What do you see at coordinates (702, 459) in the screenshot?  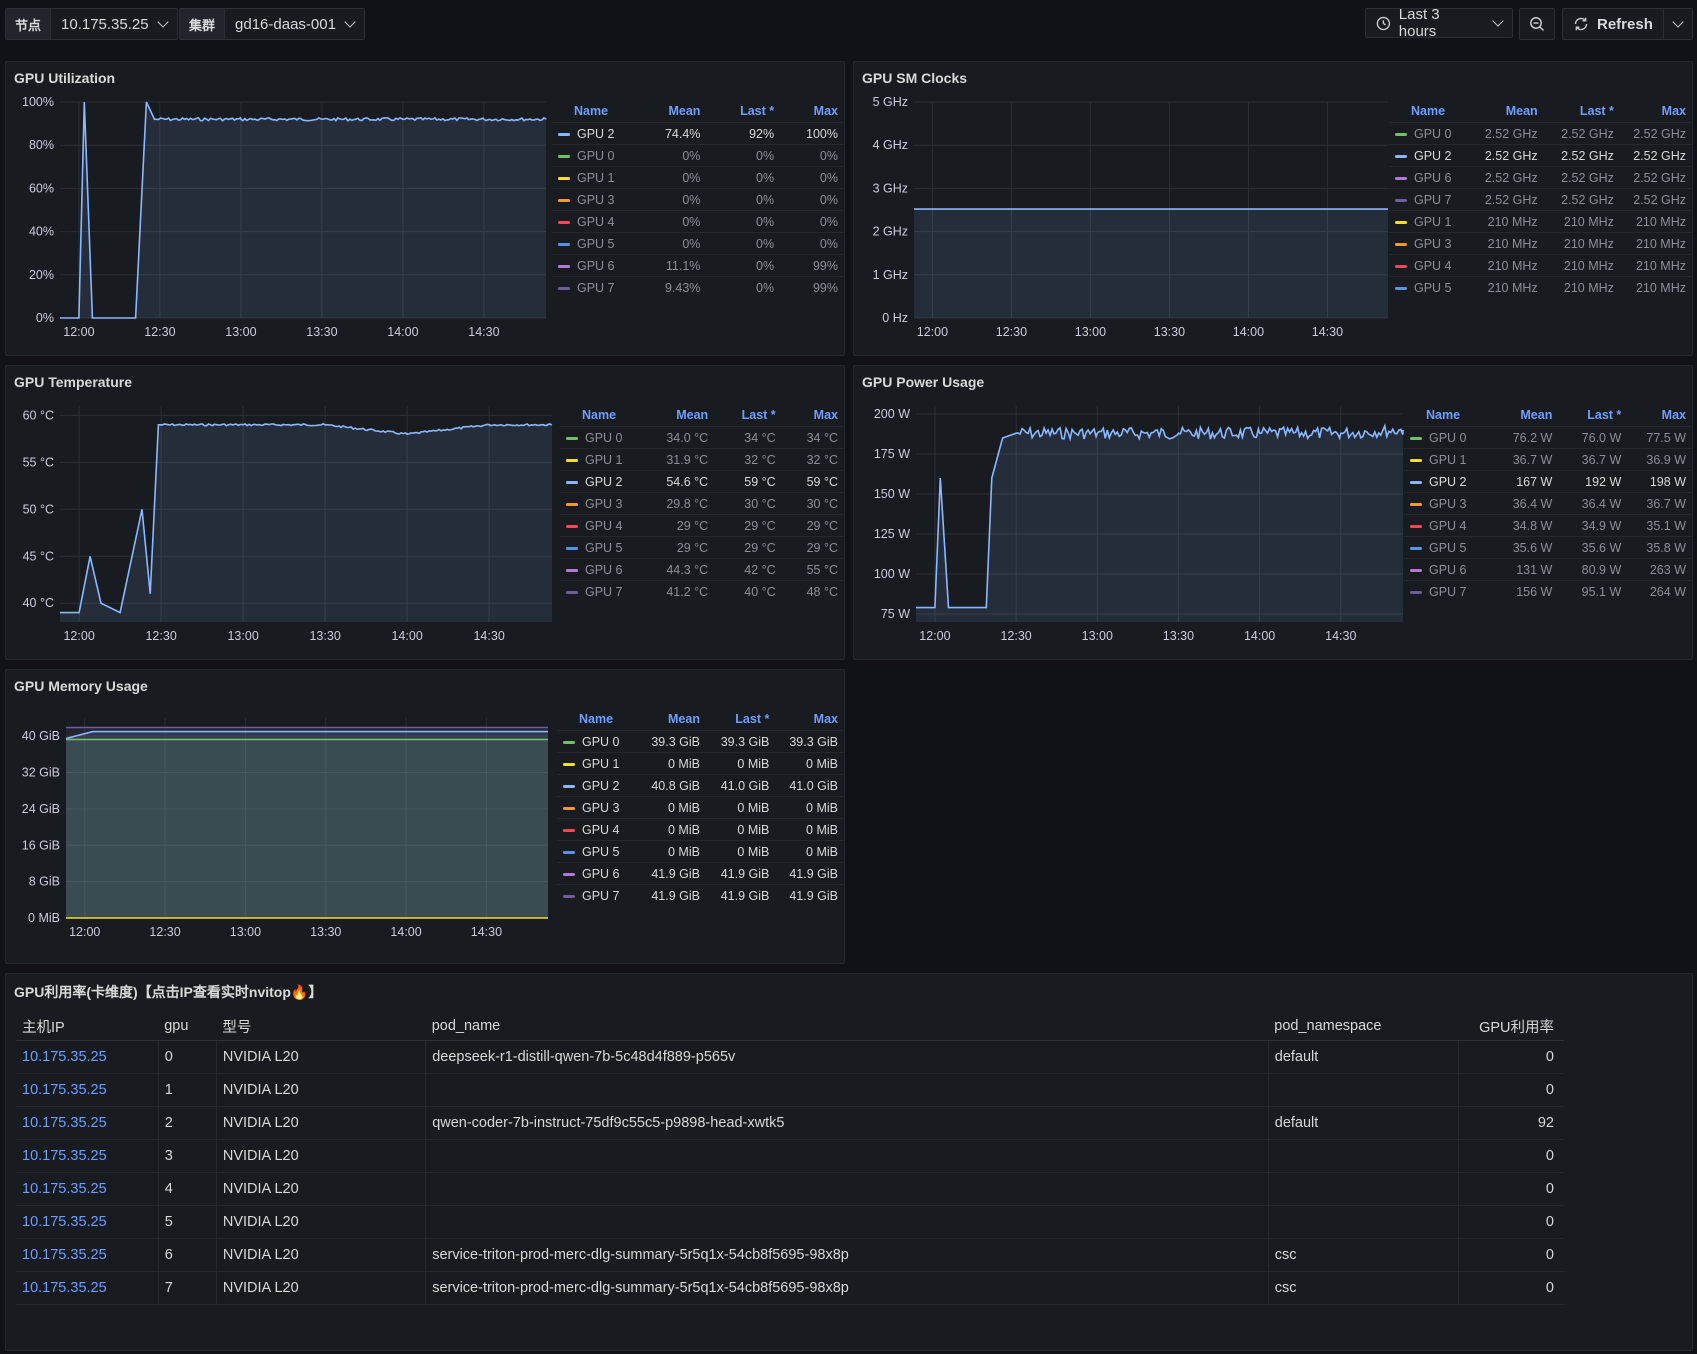 I see `legend-row: GPU 1 31.9 °C 32 °C 32 °C` at bounding box center [702, 459].